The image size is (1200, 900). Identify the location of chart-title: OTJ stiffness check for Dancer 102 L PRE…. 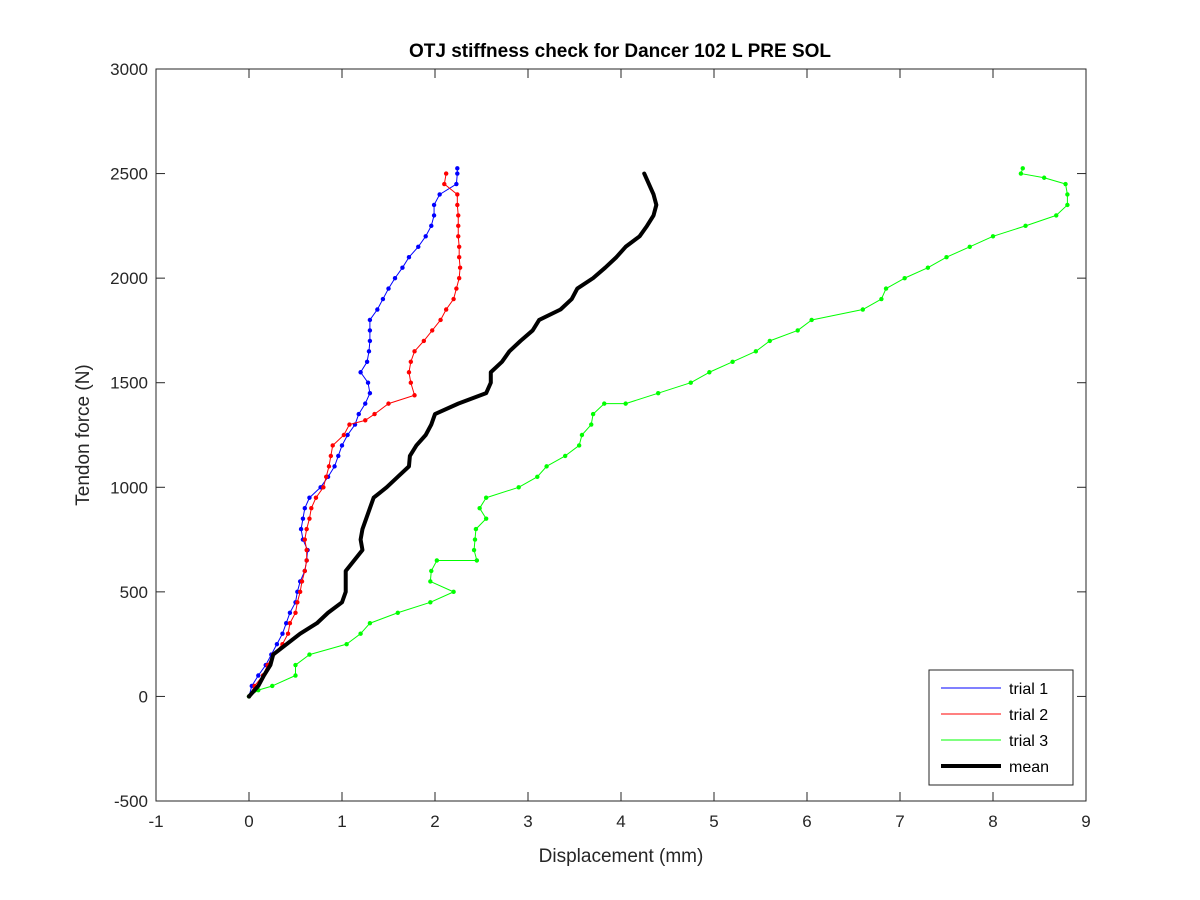
(620, 51).